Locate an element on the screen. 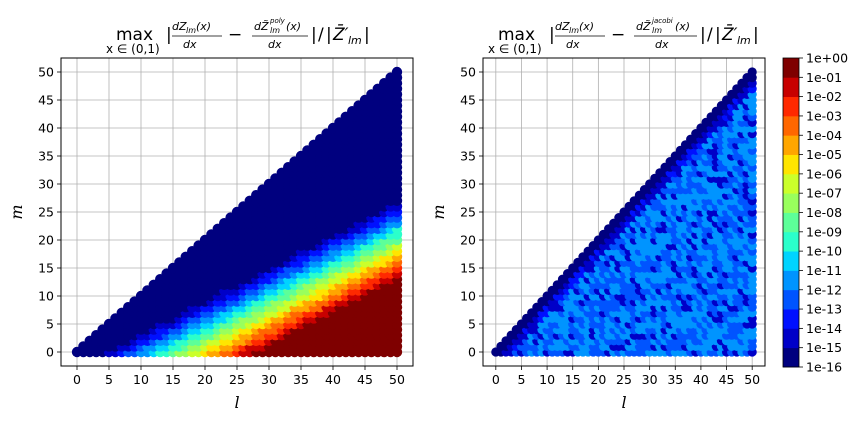  left-yticks: 0 5 10 15 20 25 30 35 40 45 50 is located at coordinates (49, 212).